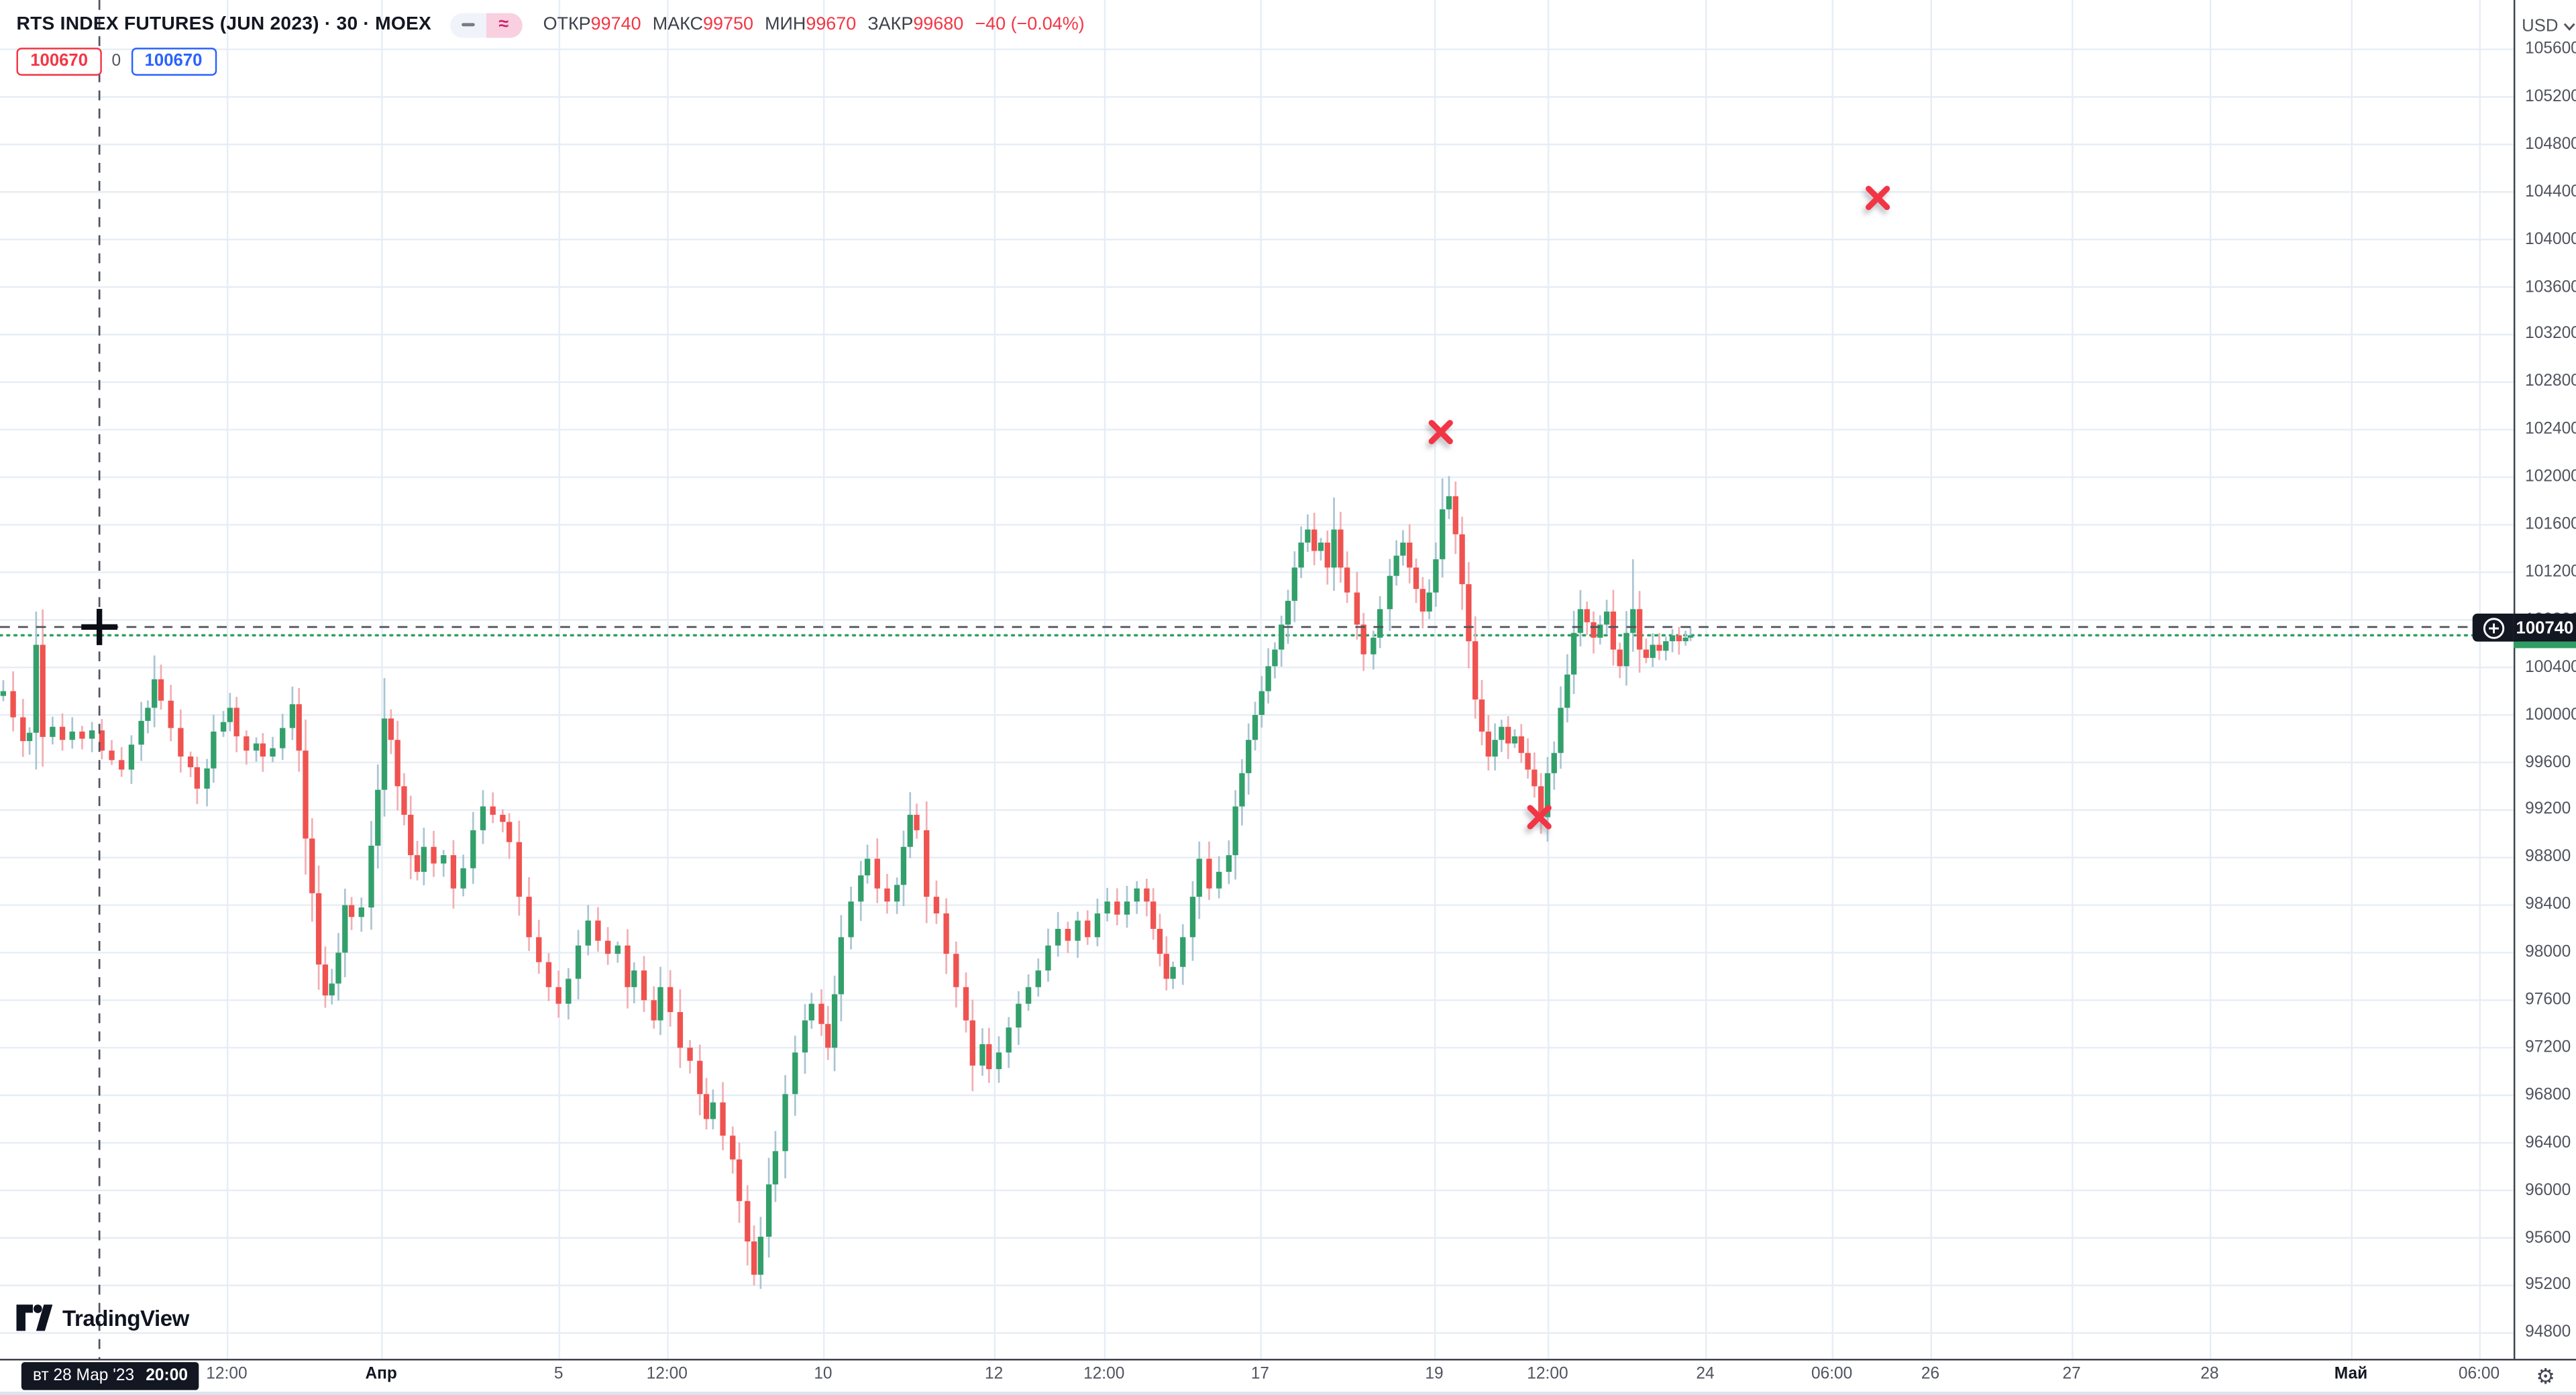 Image resolution: width=2576 pixels, height=1395 pixels. What do you see at coordinates (2550, 524) in the screenshot?
I see `price-axis-tick: 101600` at bounding box center [2550, 524].